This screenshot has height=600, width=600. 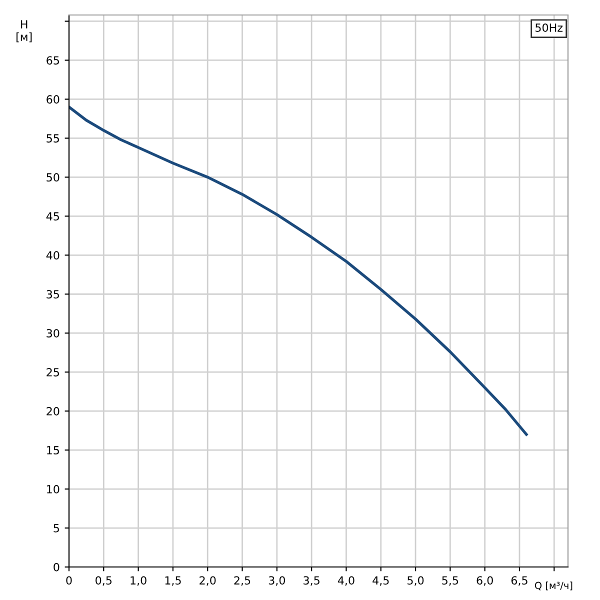 What do you see at coordinates (484, 581) in the screenshot?
I see `x-tick-label: 6,0` at bounding box center [484, 581].